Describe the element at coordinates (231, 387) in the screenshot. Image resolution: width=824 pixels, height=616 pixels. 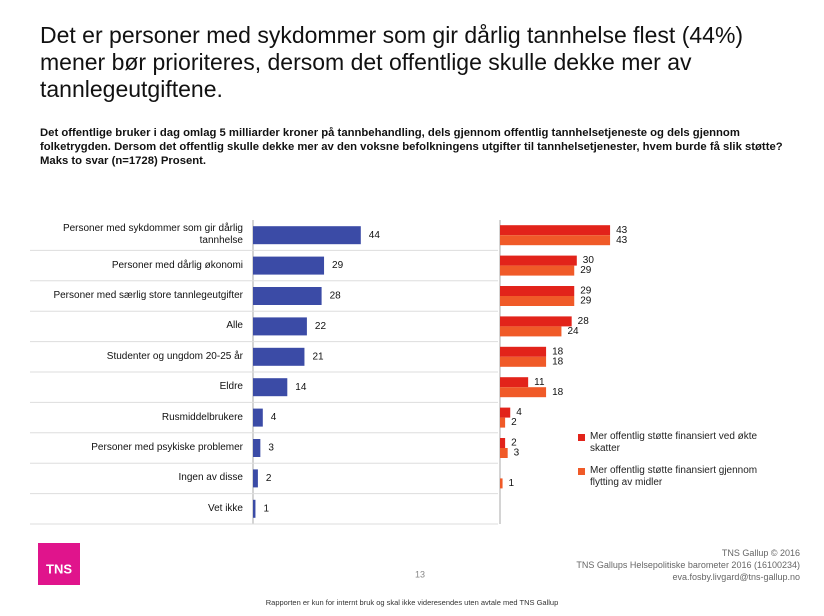
I see `category-label: Eldre` at that location.